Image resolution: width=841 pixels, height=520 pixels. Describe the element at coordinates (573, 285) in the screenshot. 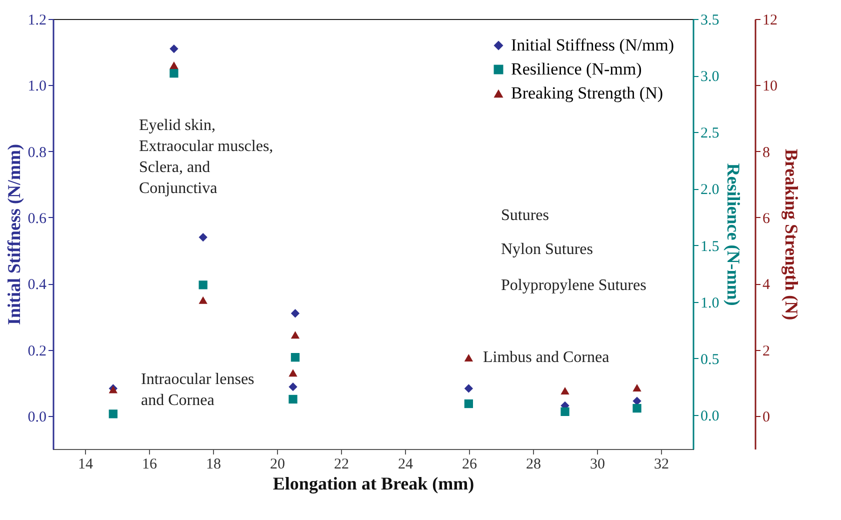

I see `annotation: Polypropylene Sutures` at that location.